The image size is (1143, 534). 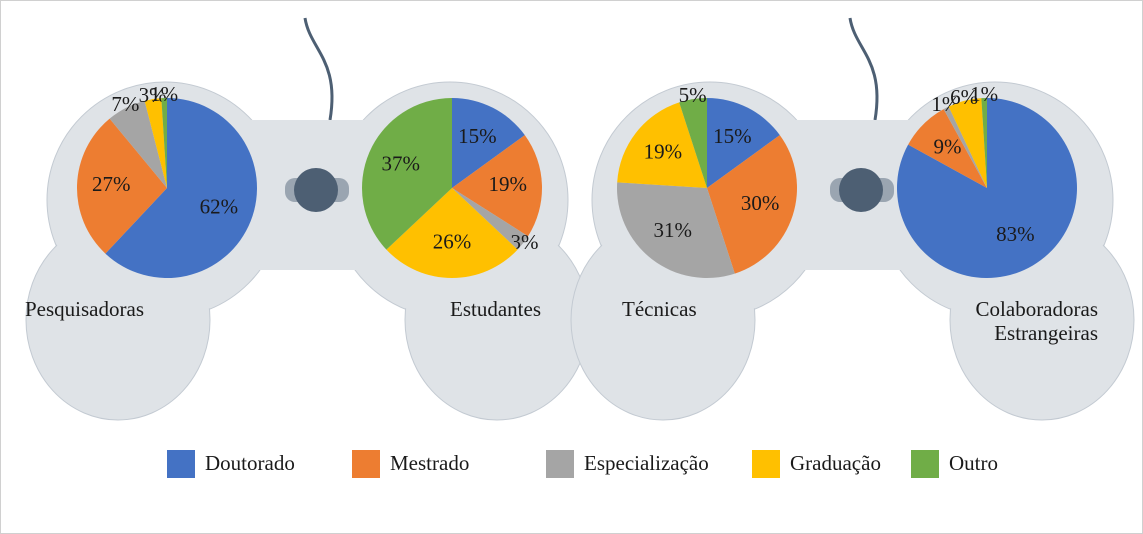 I want to click on data-label: 31%, so click(x=673, y=230).